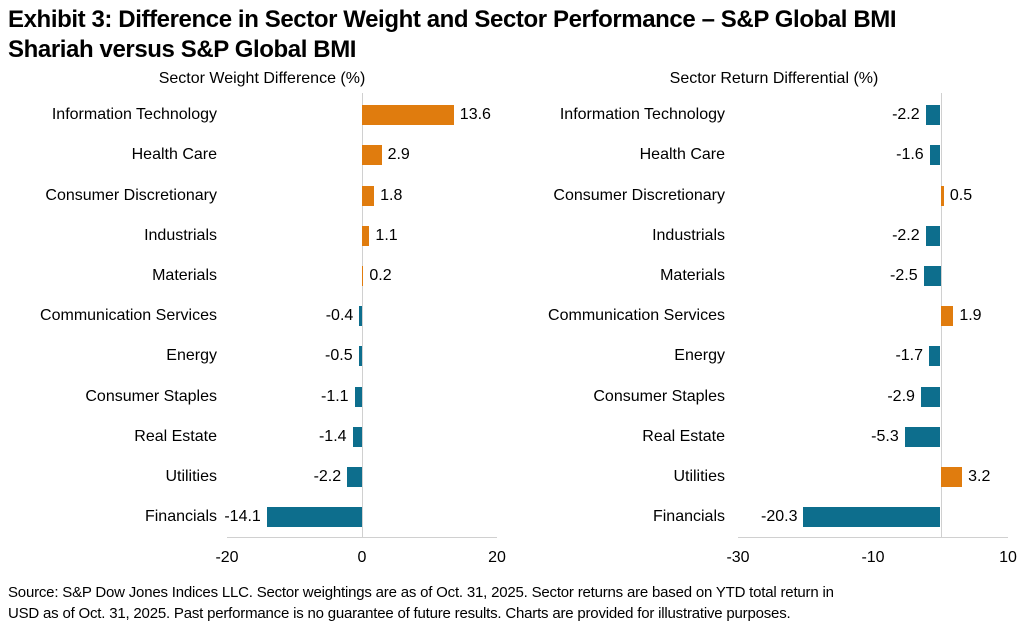 This screenshot has width=1027, height=636. What do you see at coordinates (362, 557) in the screenshot?
I see `x-axis-tick-label: 0` at bounding box center [362, 557].